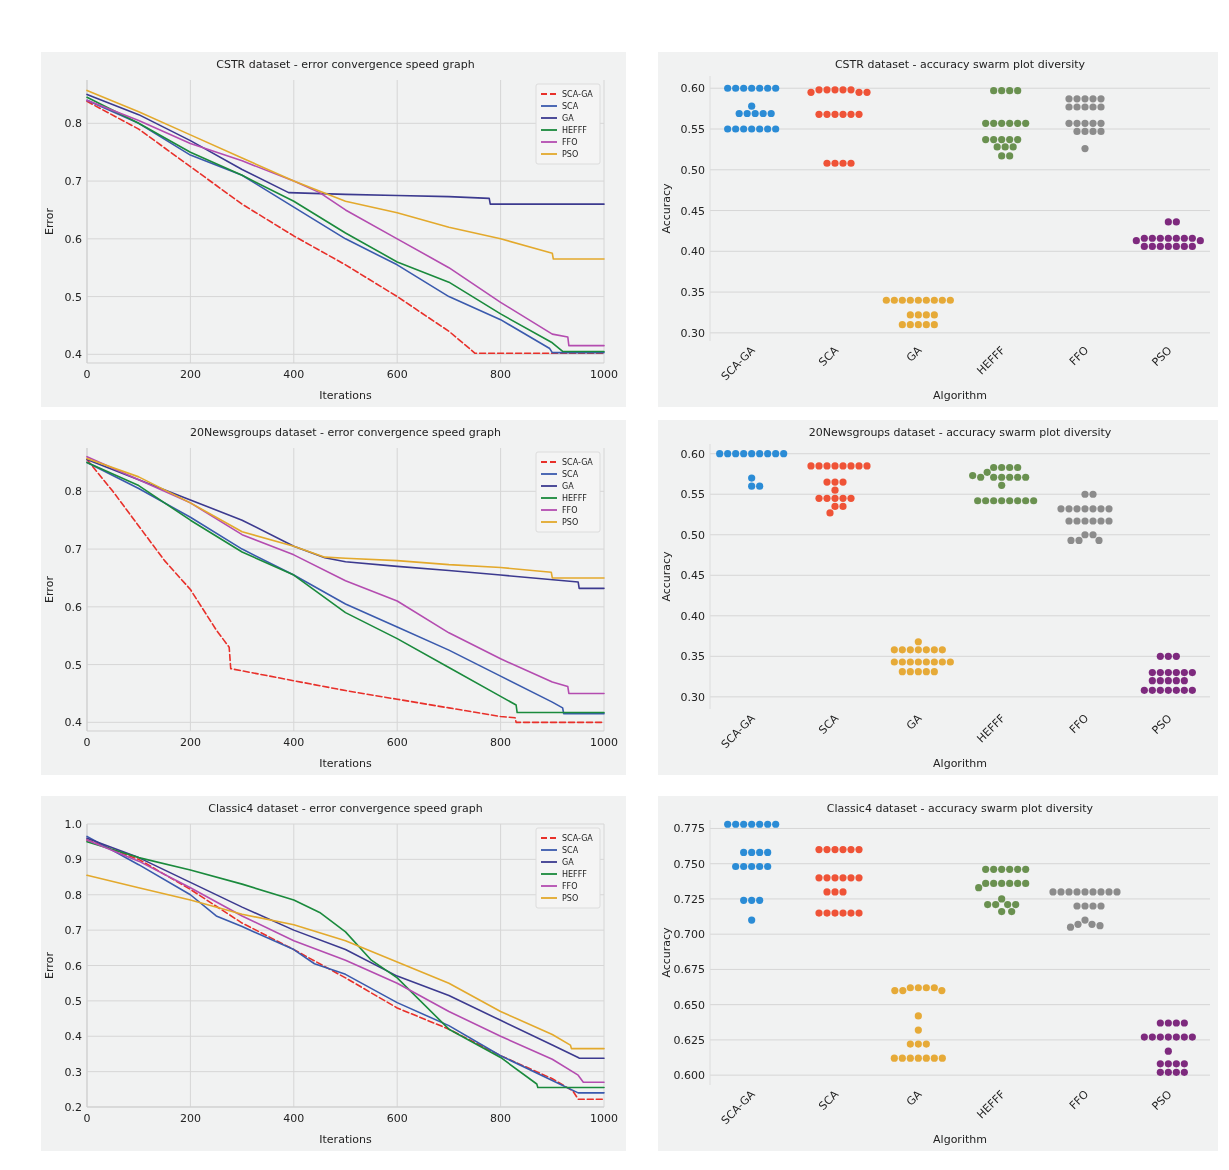  I want to click on chart-title: Classic4 dataset - error convergence speed graph, so click(345, 808).